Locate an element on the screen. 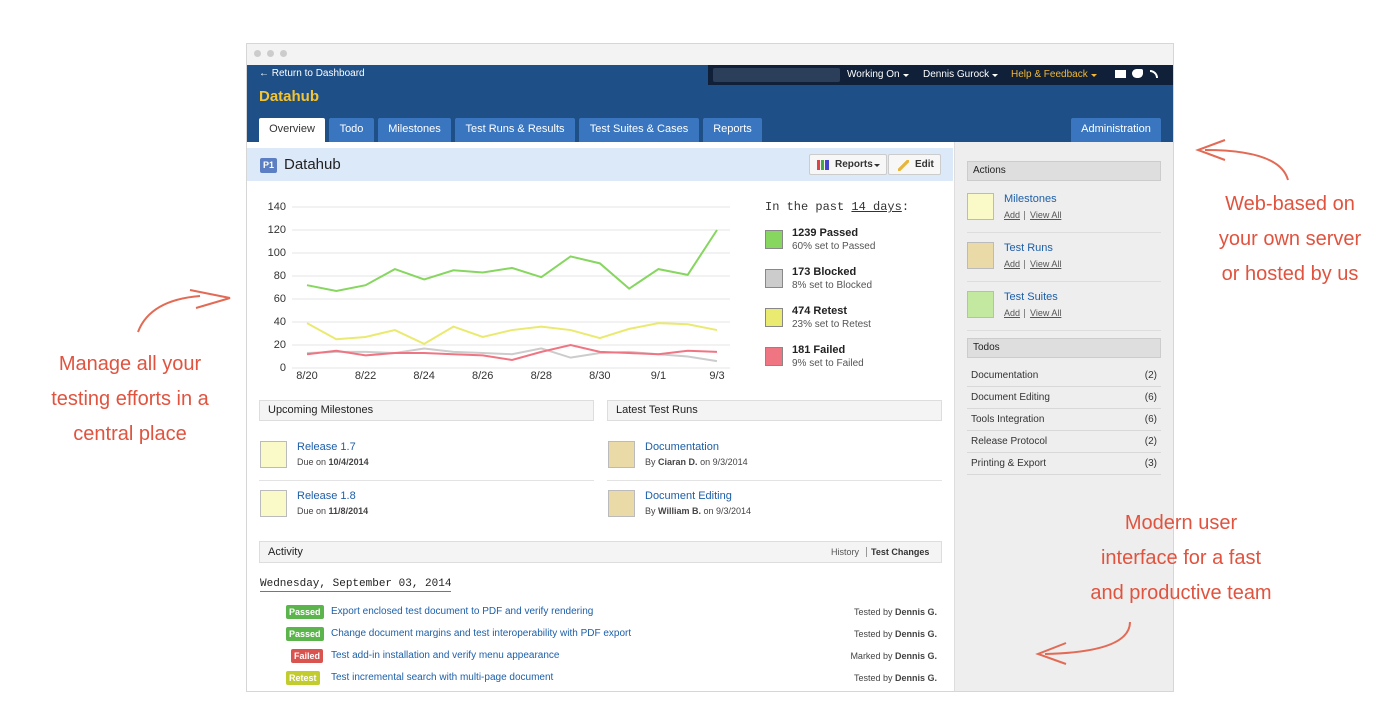  project-badge: P1 is located at coordinates (268, 165).